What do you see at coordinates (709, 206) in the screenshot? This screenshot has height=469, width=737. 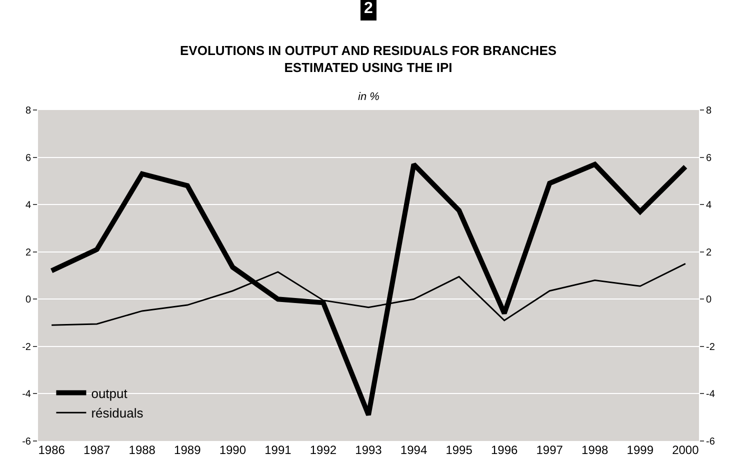 I see `y2-tick-label: 4` at bounding box center [709, 206].